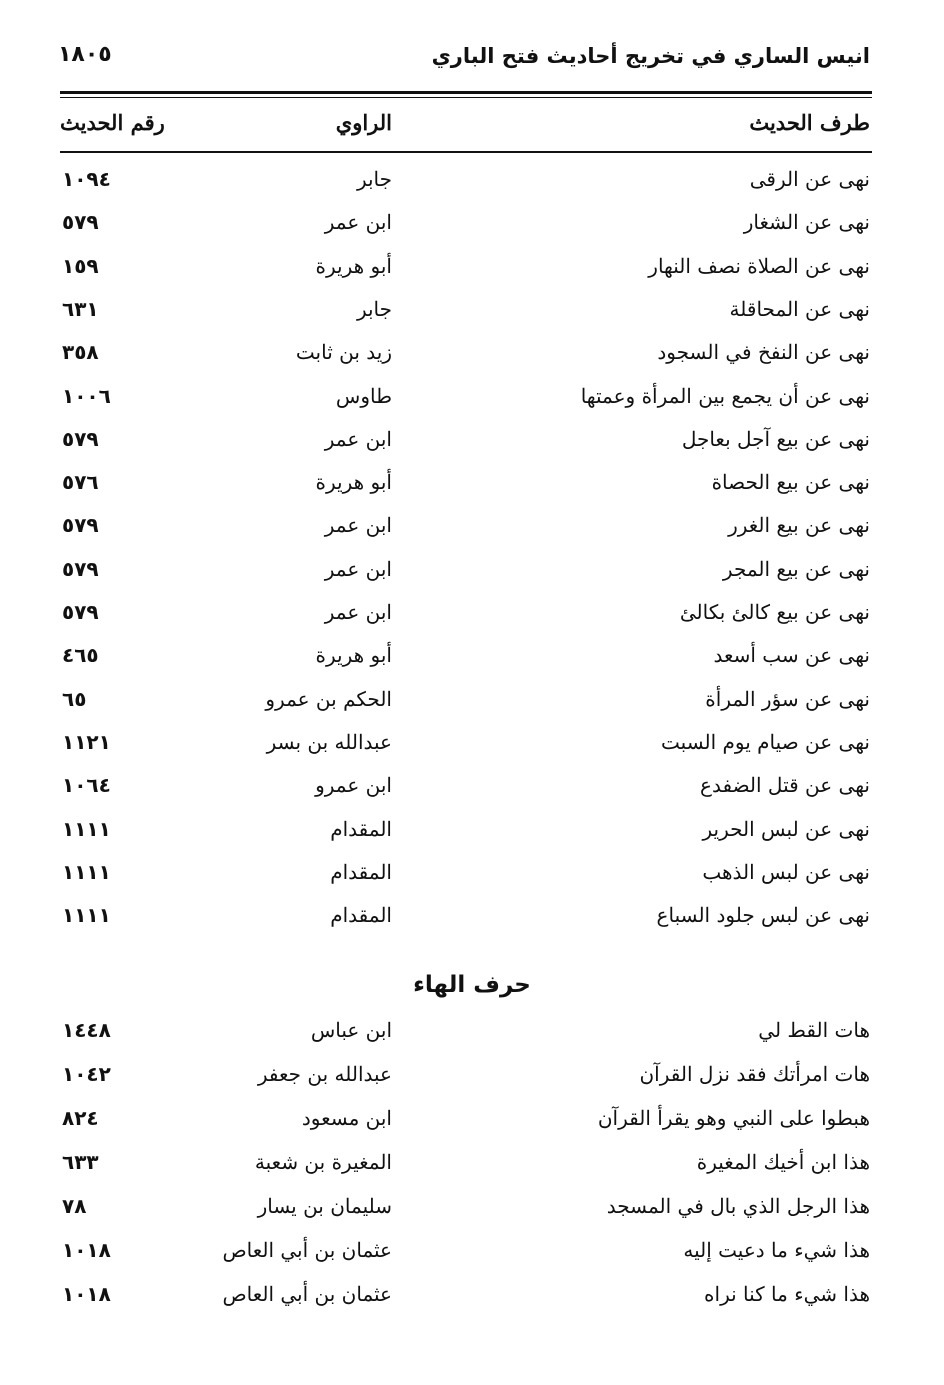 The image size is (944, 1385). I want to click on table-row: هذا ابن أخيك المغيرة المغيرة بن شعبة ٦٣٣, so click(472, 1170).